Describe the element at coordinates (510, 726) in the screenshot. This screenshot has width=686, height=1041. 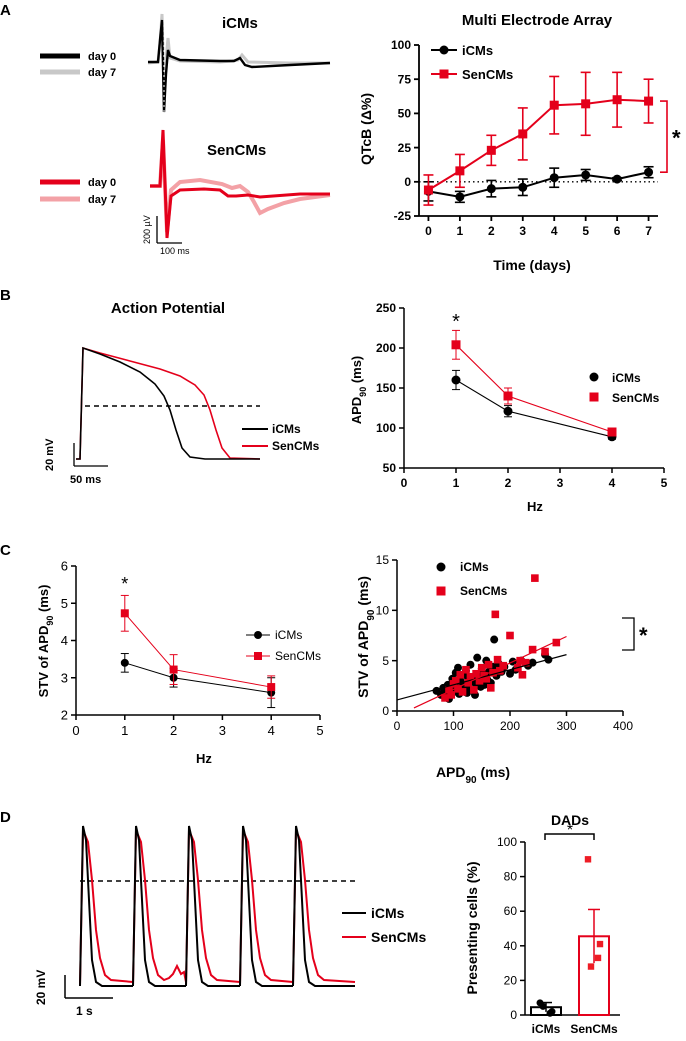
I see `x-tick-label: 200` at that location.